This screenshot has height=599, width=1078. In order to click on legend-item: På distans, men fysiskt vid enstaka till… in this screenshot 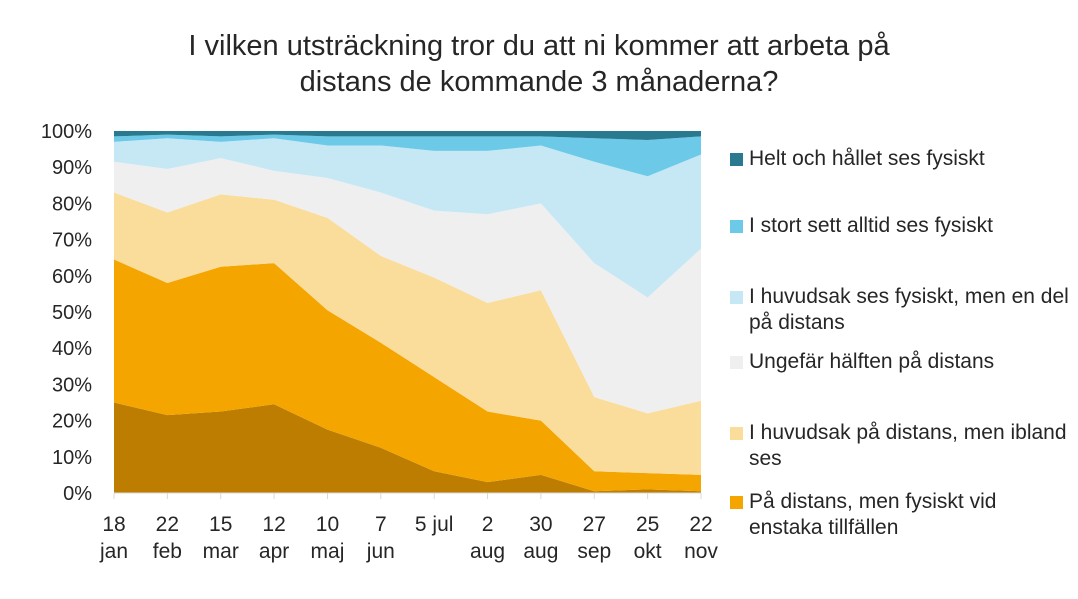, I will do `click(900, 515)`.